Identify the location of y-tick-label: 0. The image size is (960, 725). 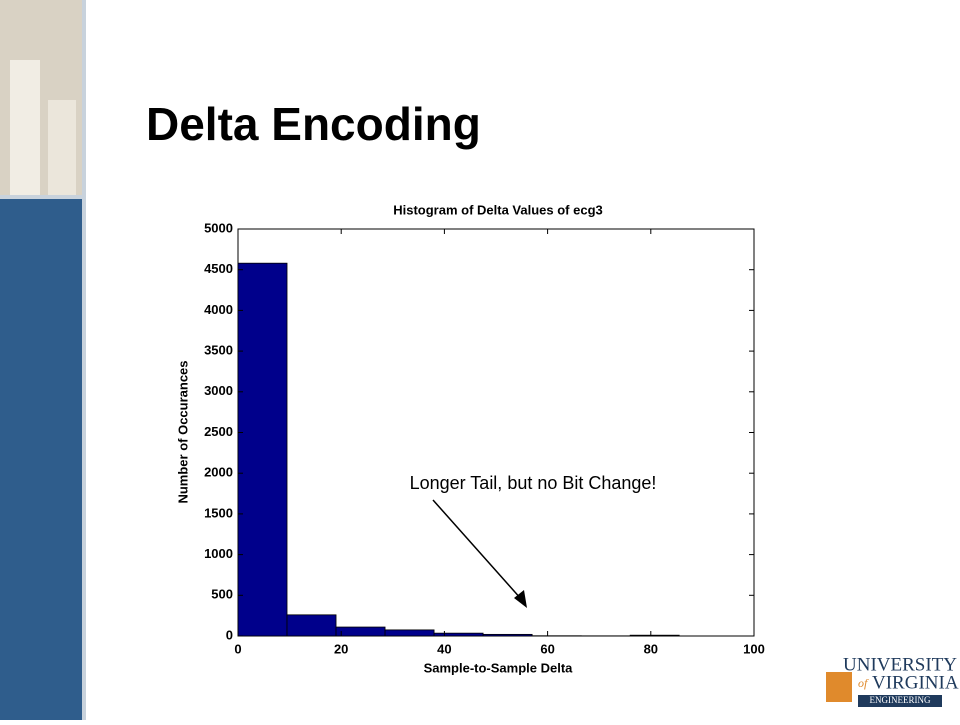
(229, 634).